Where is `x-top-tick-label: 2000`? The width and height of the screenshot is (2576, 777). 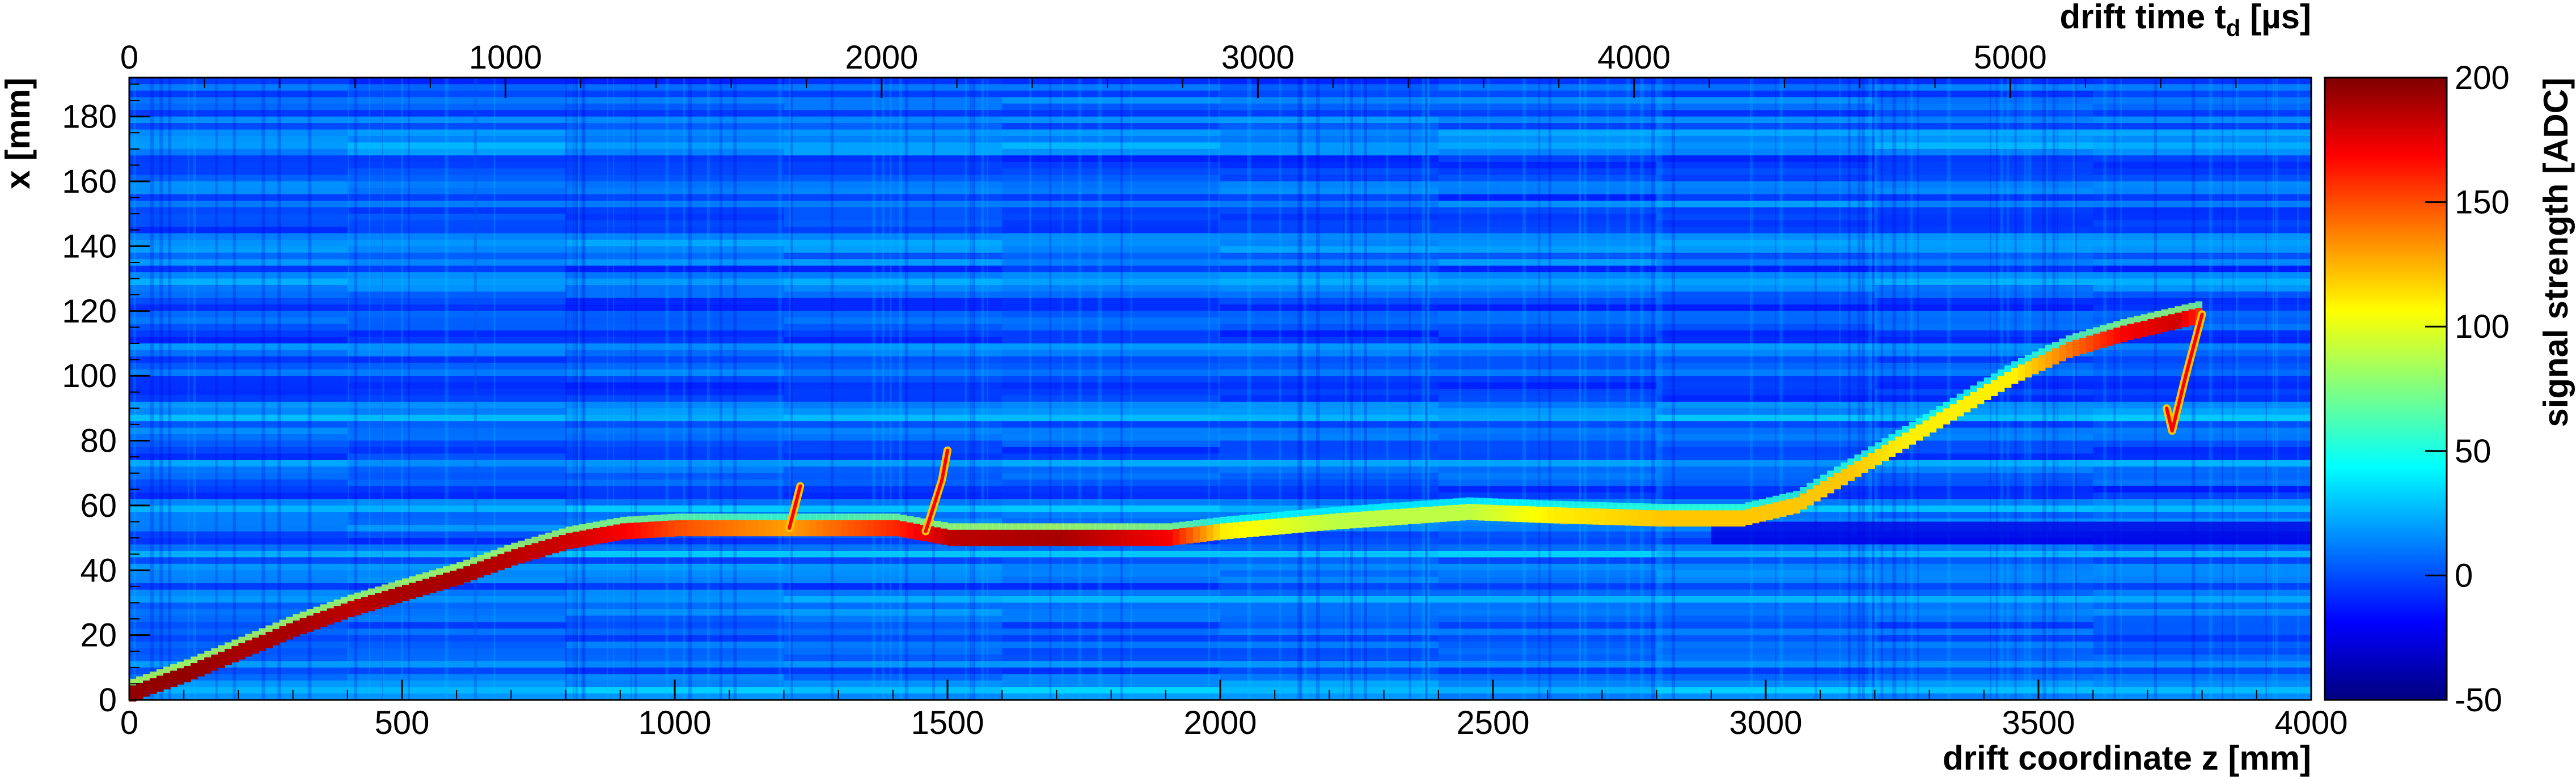 x-top-tick-label: 2000 is located at coordinates (881, 57).